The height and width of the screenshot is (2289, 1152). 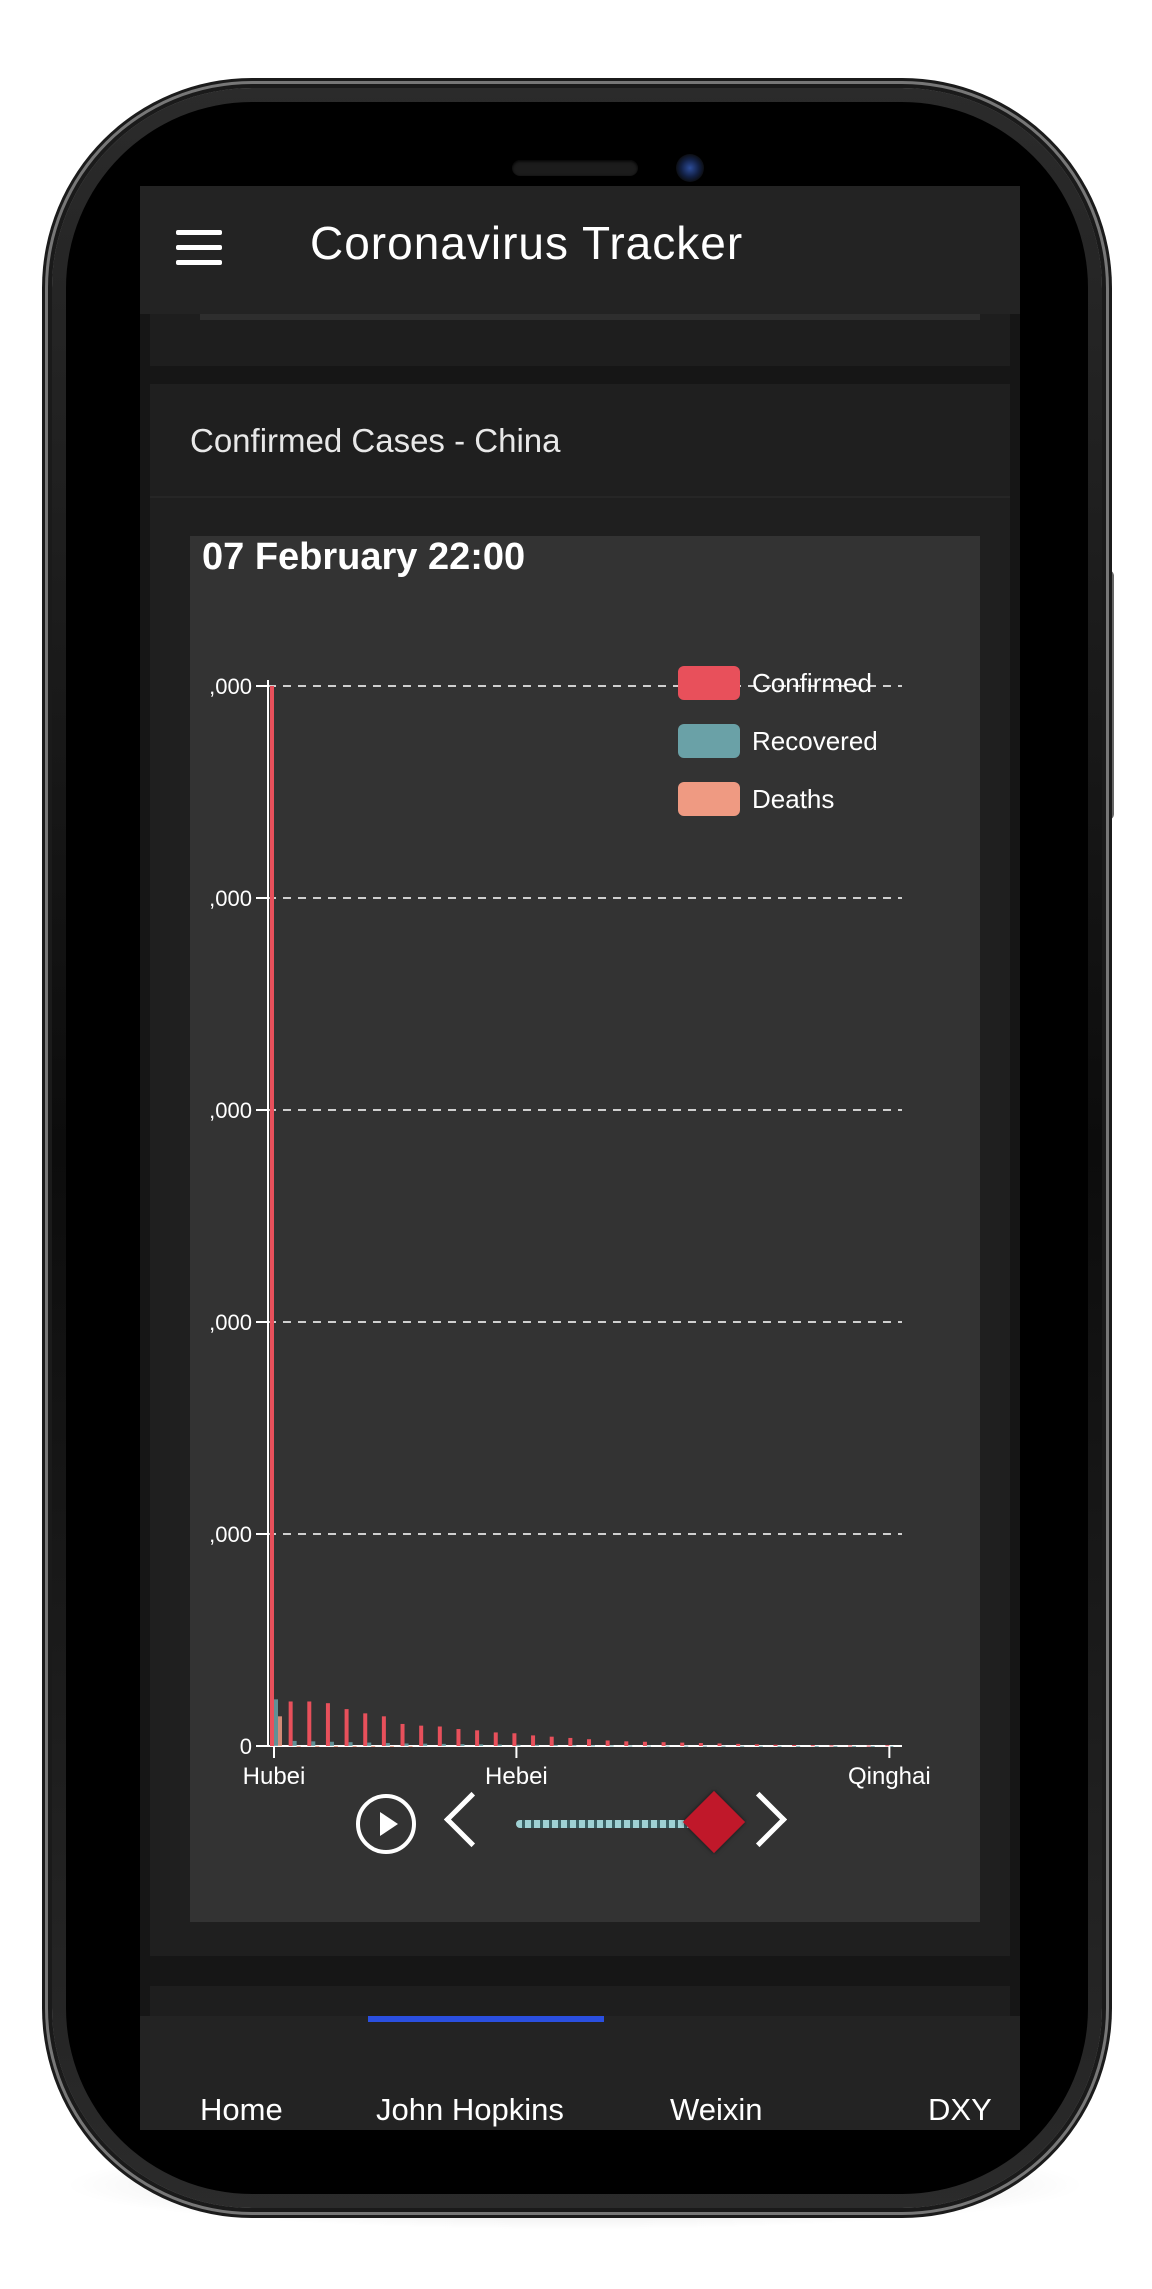 What do you see at coordinates (527, 243) in the screenshot?
I see `app-title: Coronavirus Tracker` at bounding box center [527, 243].